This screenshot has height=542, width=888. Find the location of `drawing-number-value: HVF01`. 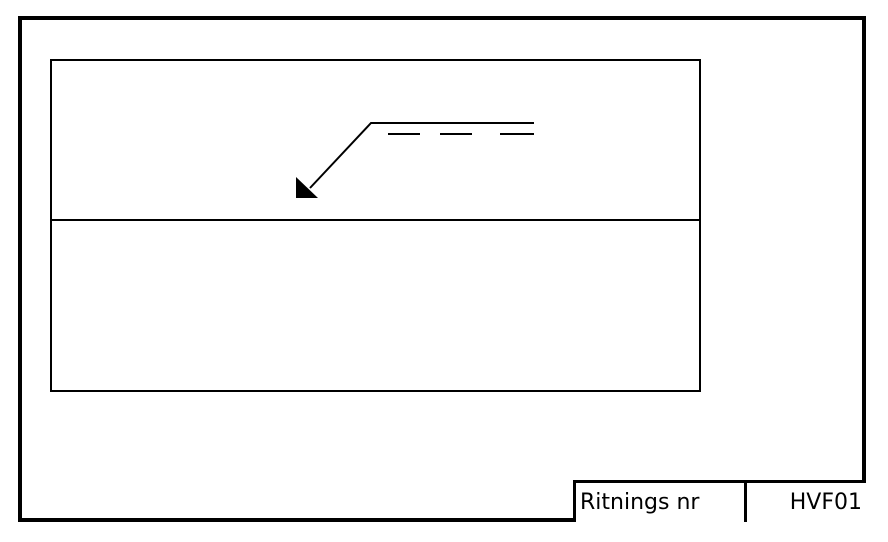

drawing-number-value: HVF01 is located at coordinates (825, 502).